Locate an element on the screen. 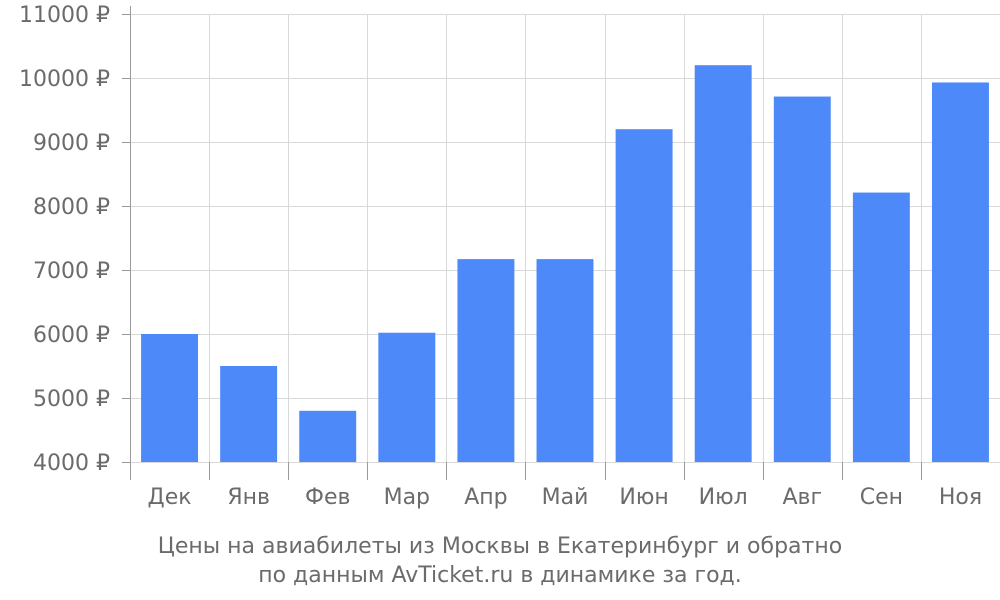  x-tick-label: Авг is located at coordinates (802, 497).